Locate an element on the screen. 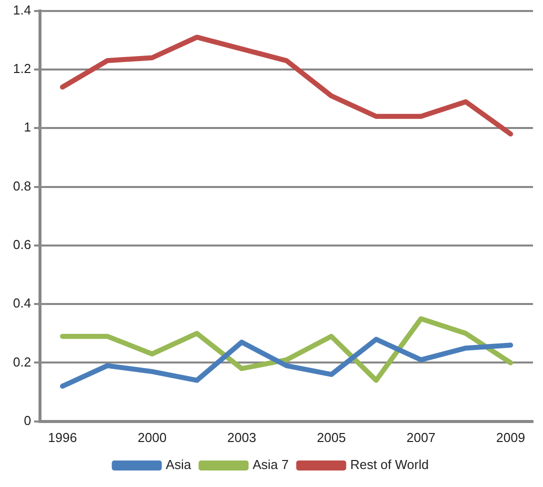 This screenshot has width=543, height=487. y-tick-label: 0 is located at coordinates (28, 420).